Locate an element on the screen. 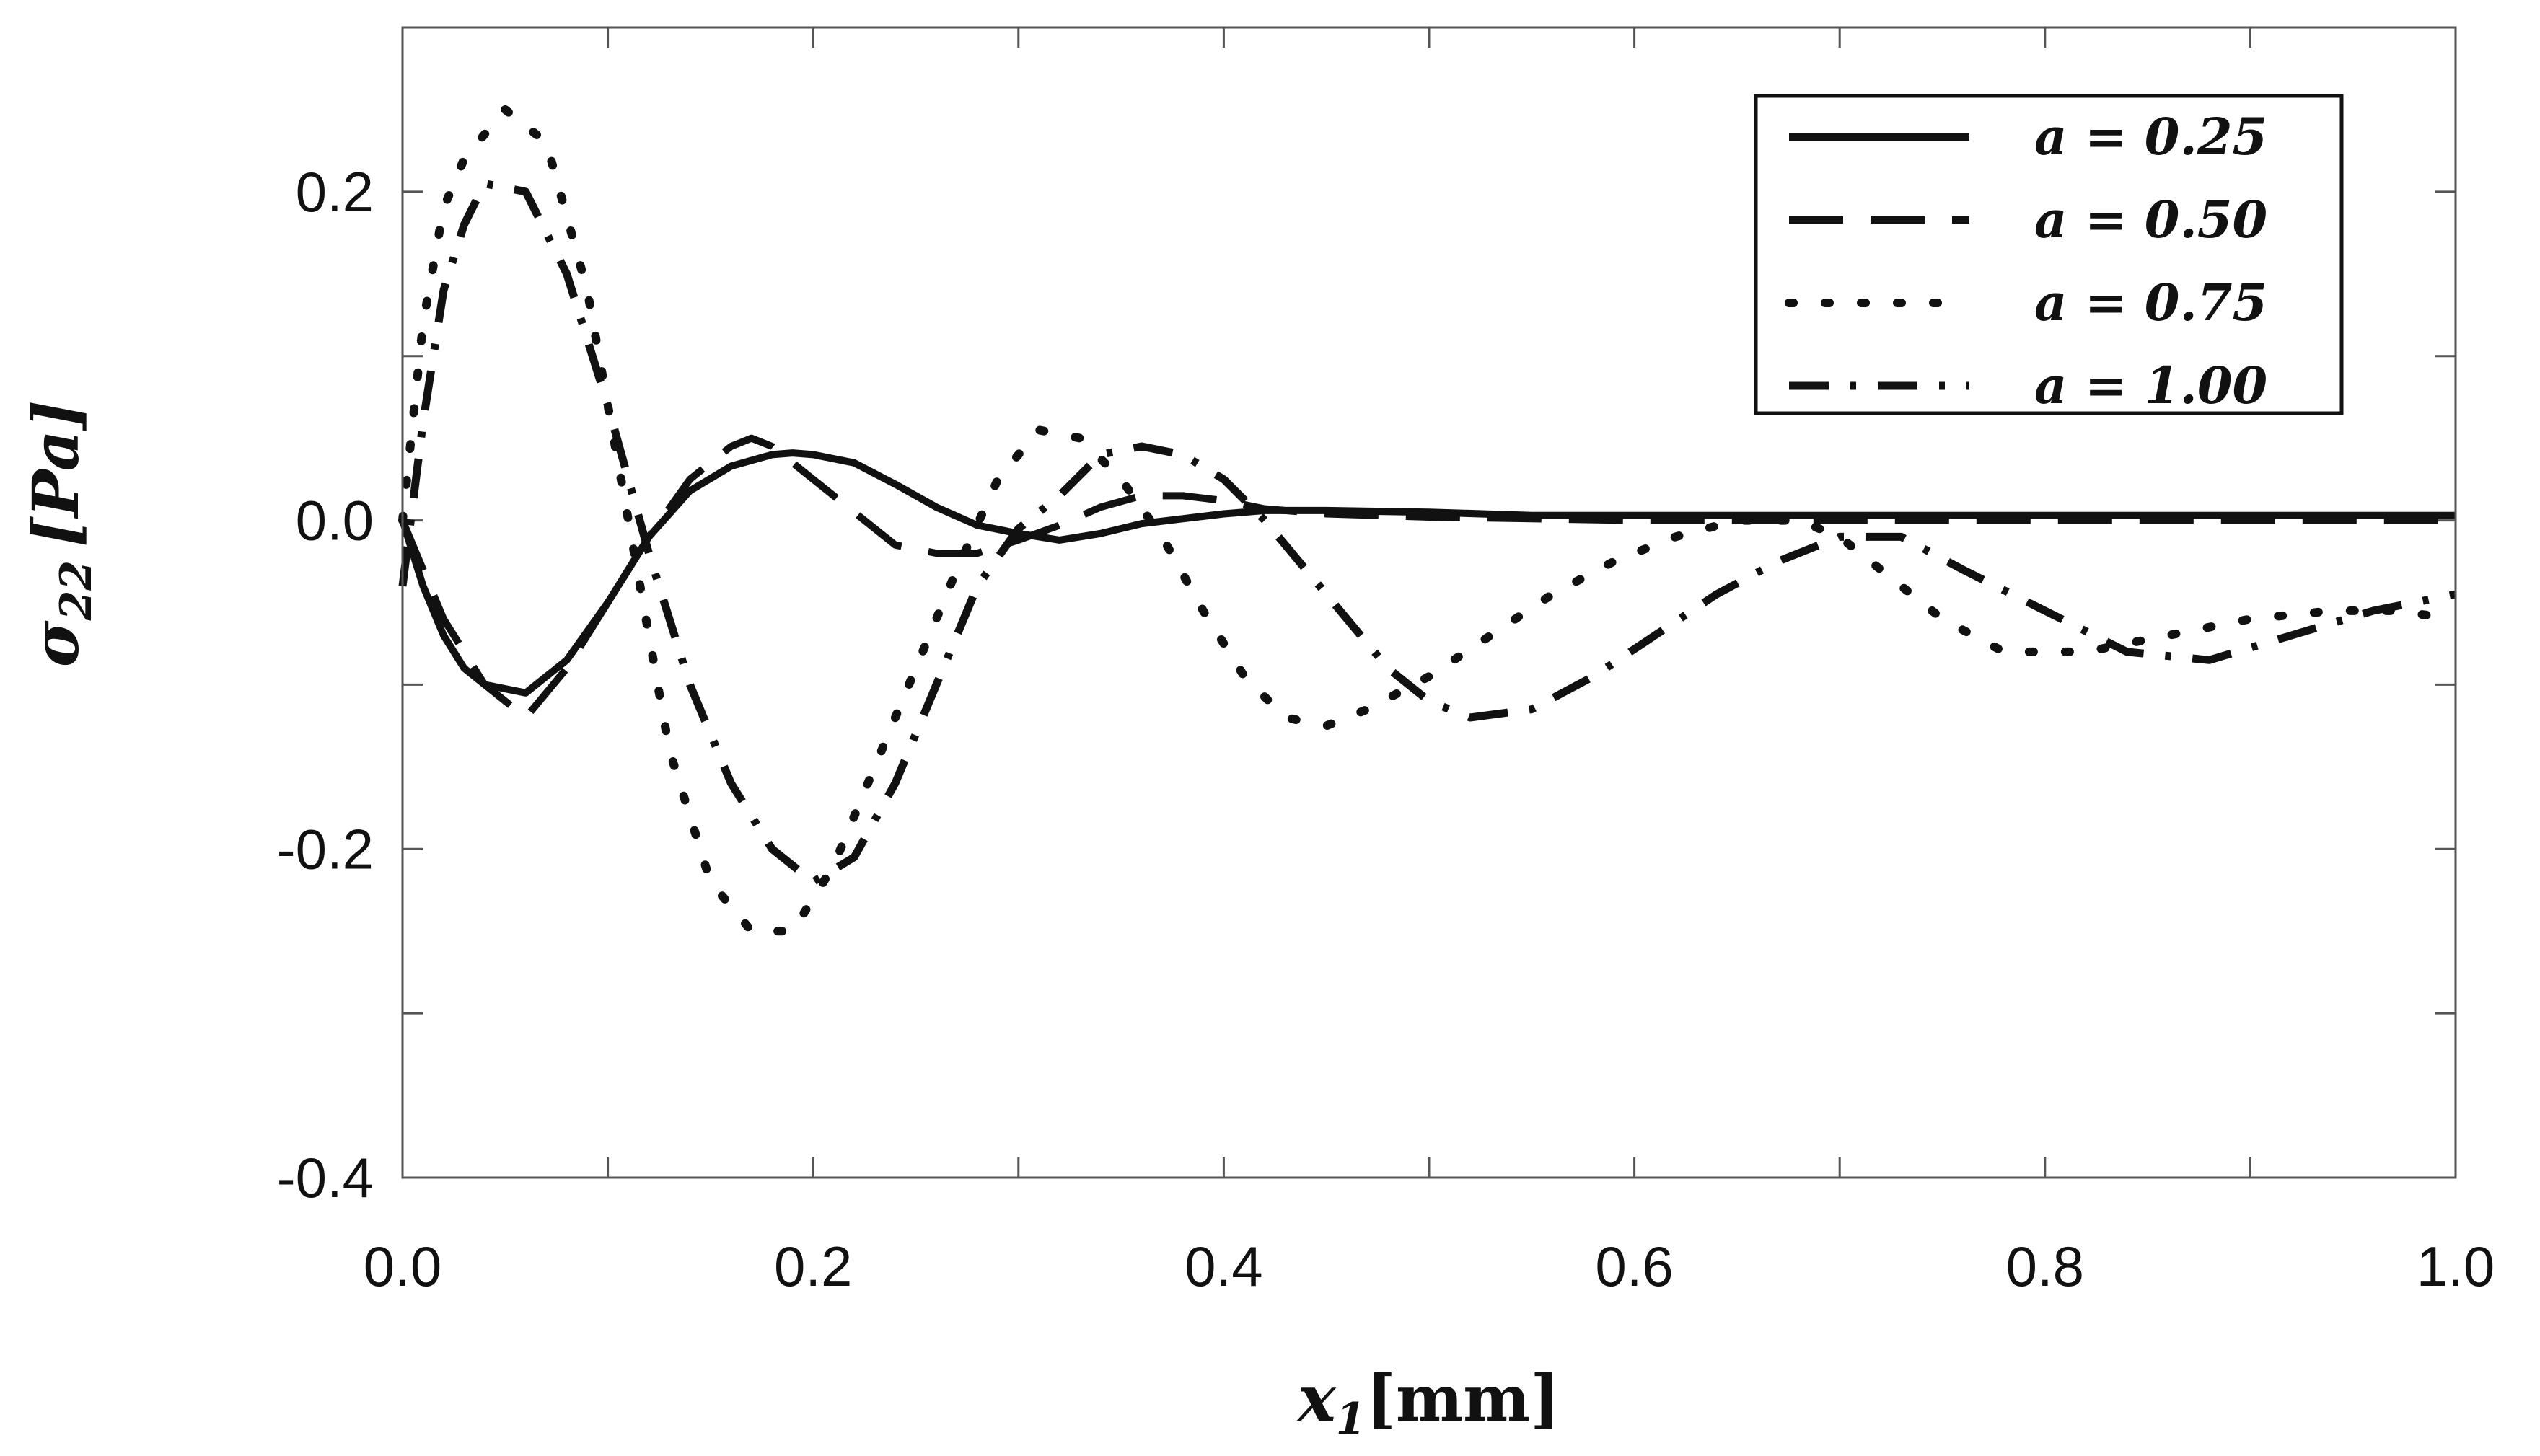 The height and width of the screenshot is (1456, 2540). x-axis-unit: [mm] is located at coordinates (1463, 1398).